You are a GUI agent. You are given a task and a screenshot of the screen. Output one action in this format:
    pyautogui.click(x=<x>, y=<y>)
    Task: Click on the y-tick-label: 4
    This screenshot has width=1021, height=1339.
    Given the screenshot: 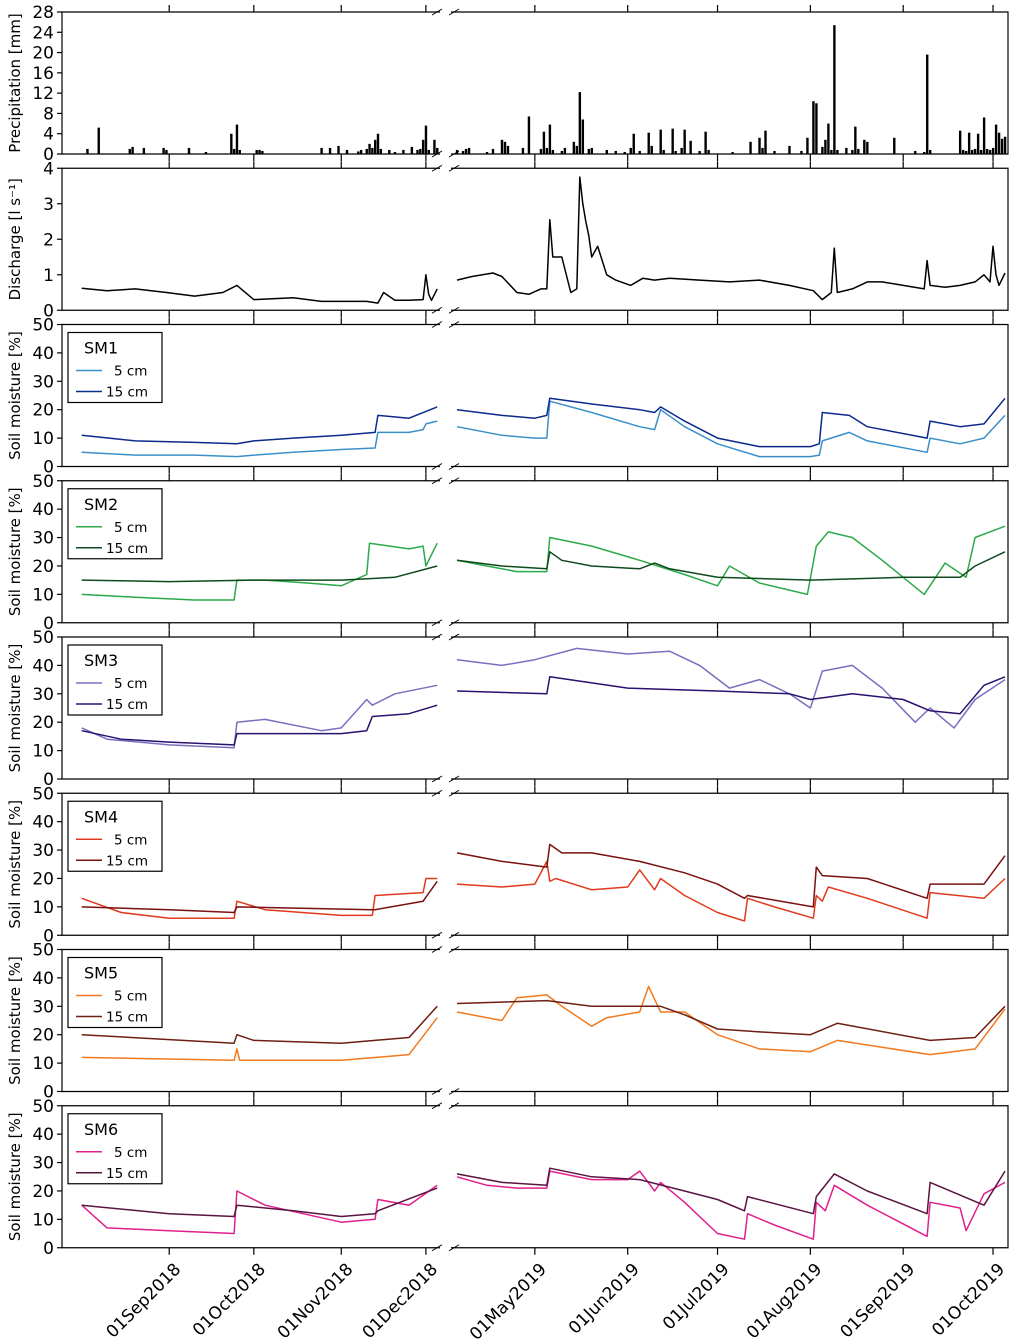 What is the action you would take?
    pyautogui.click(x=48, y=135)
    